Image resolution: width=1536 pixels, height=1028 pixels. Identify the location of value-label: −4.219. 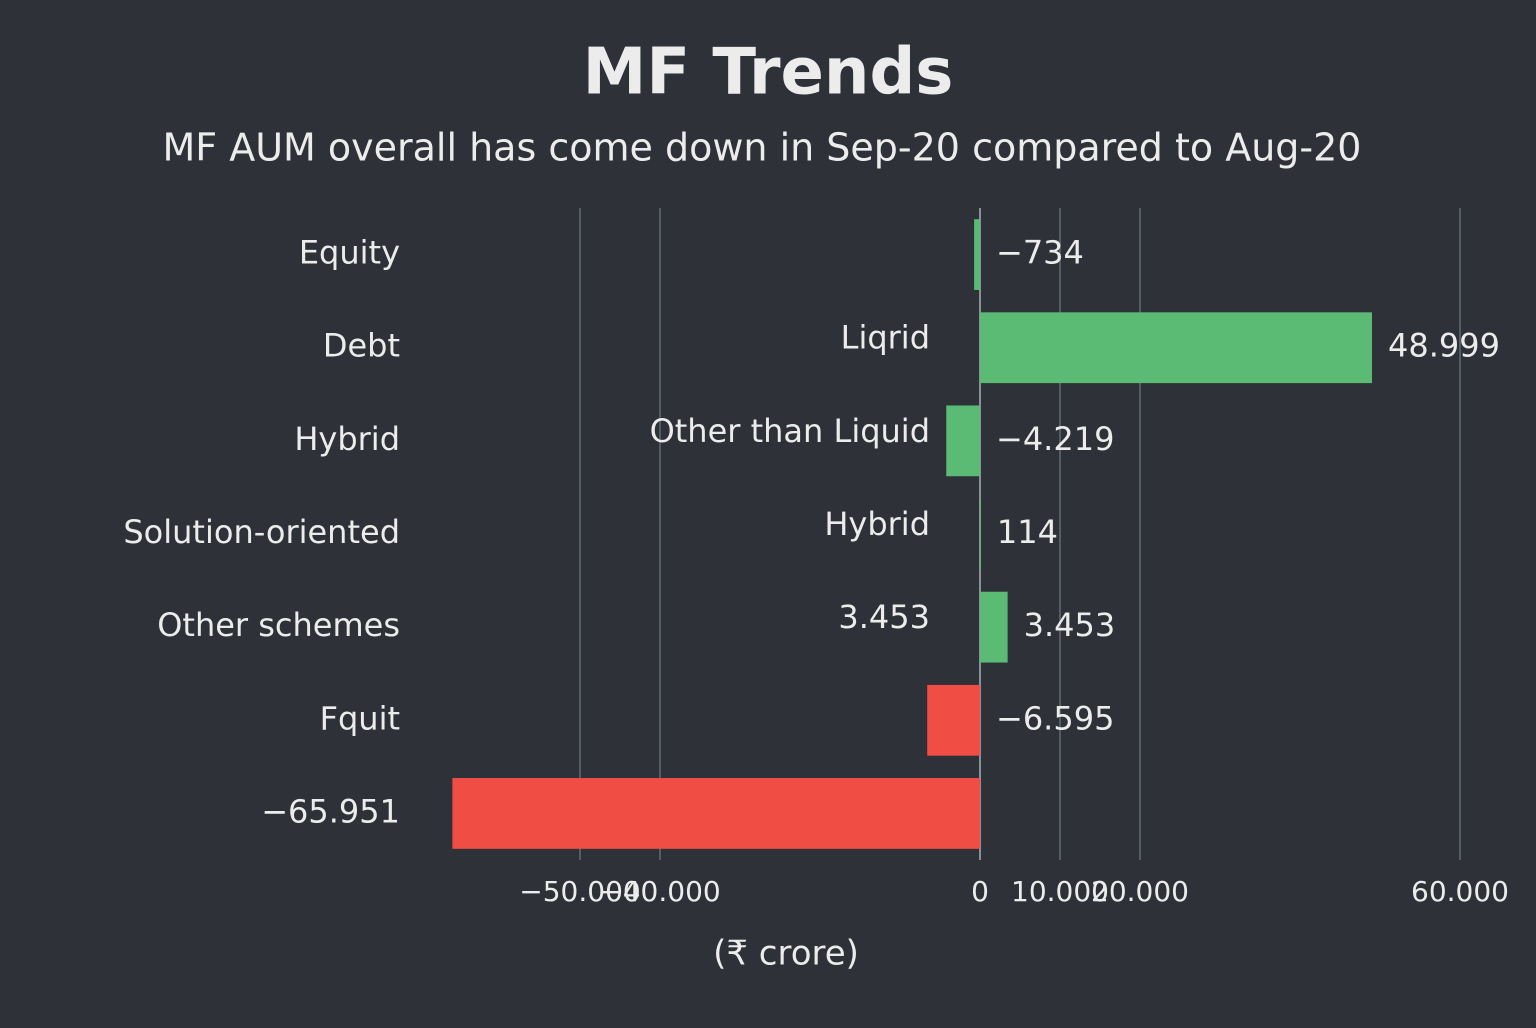
(1055, 439).